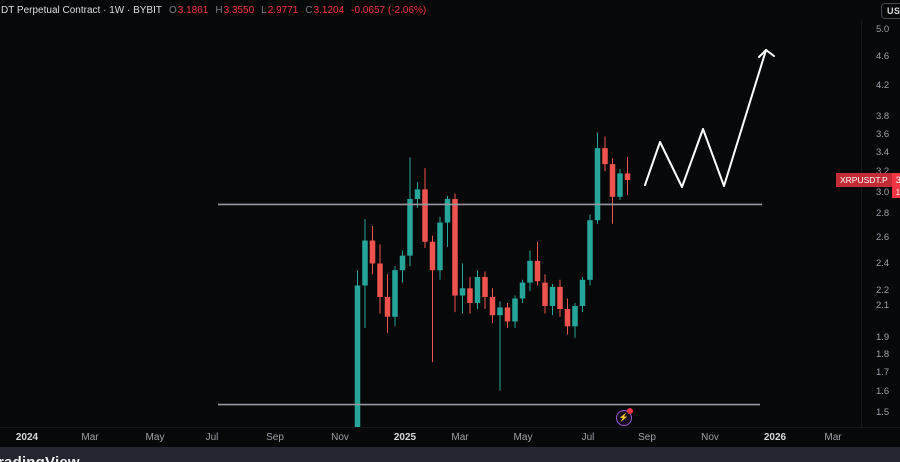 The width and height of the screenshot is (900, 462). Describe the element at coordinates (450, 454) in the screenshot. I see `bottom-bar: radingView` at that location.